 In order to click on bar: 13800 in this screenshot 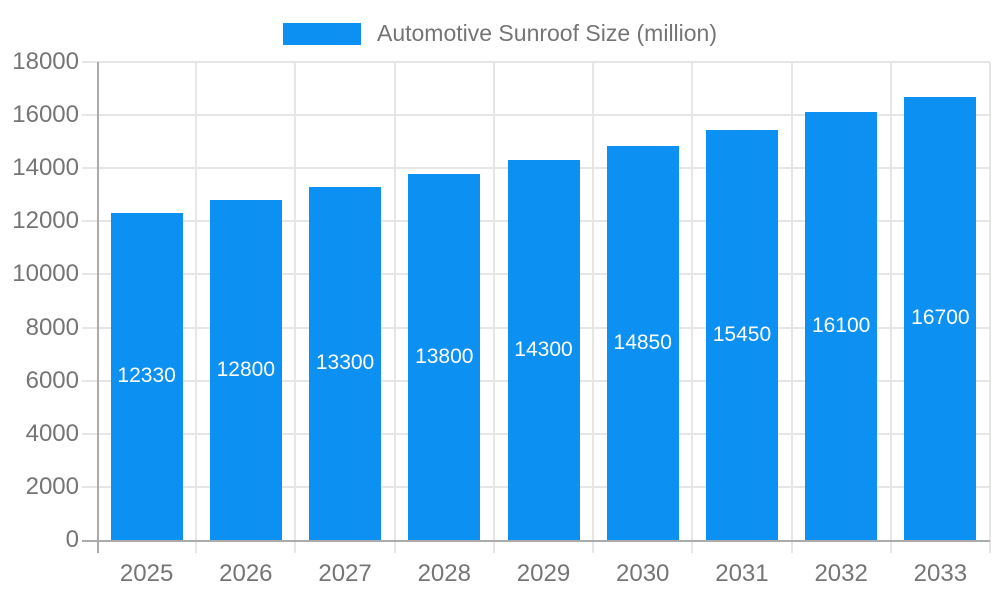, I will do `click(444, 356)`.